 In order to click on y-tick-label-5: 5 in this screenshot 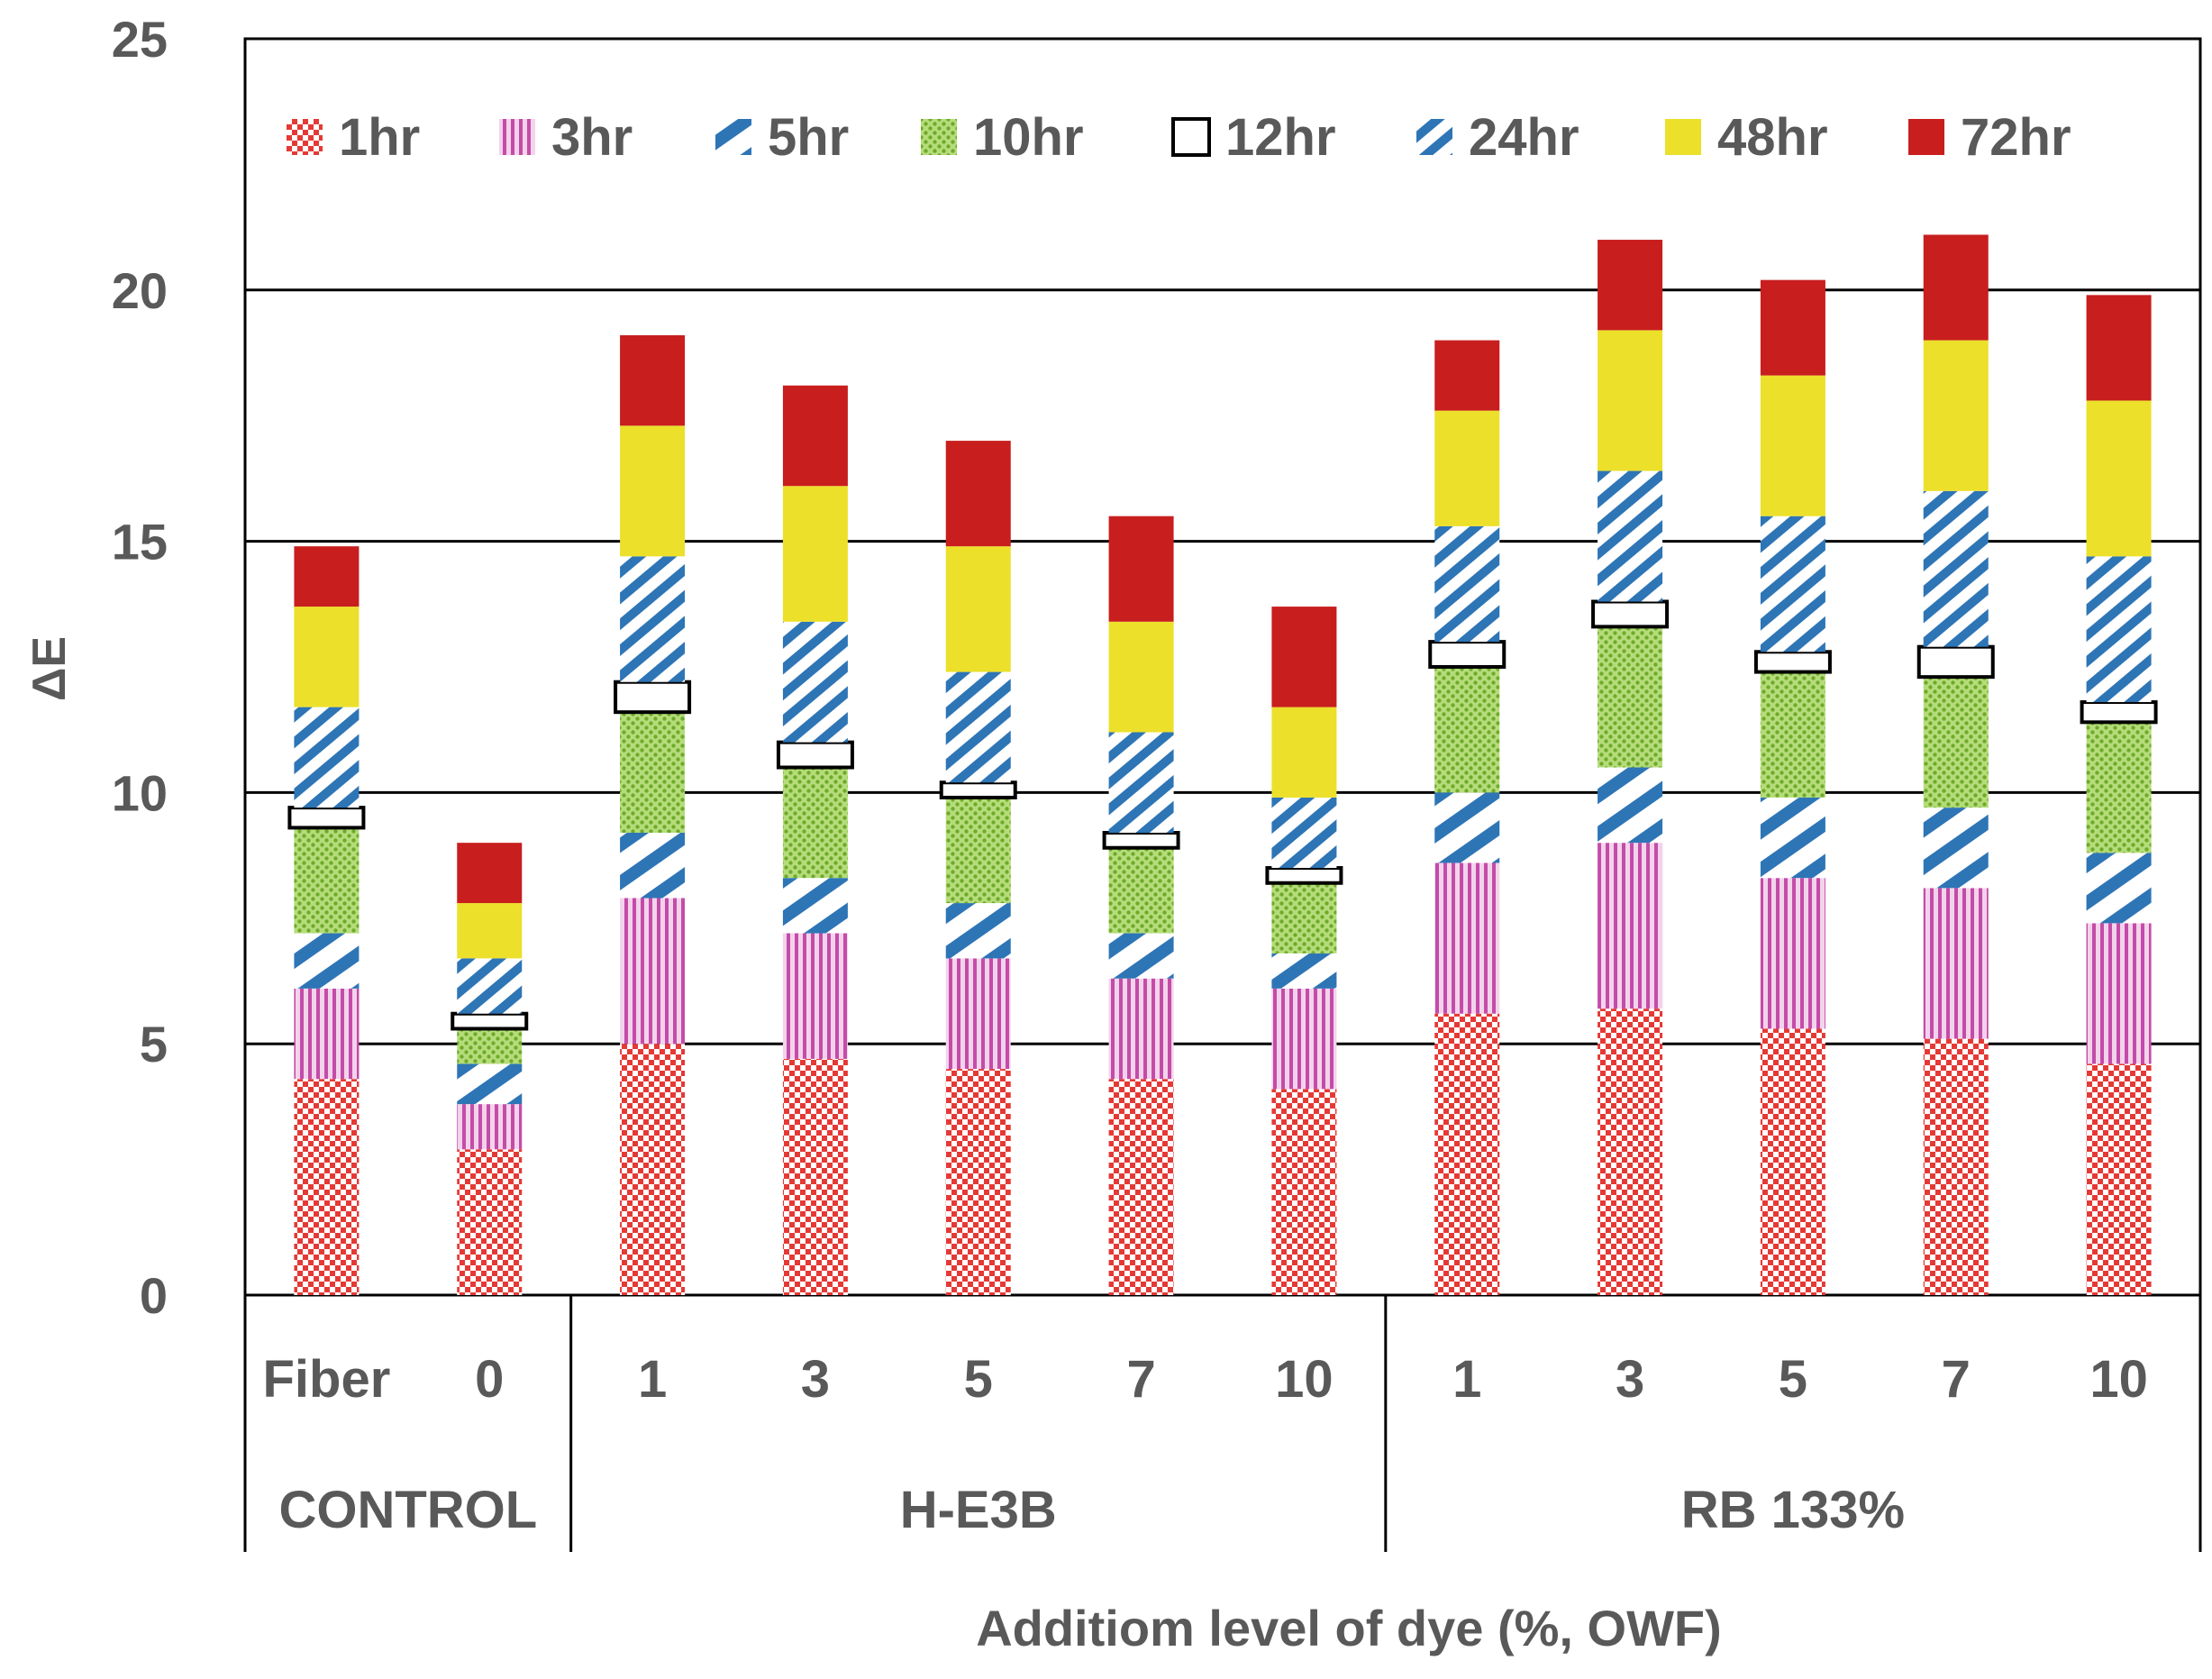, I will do `click(154, 1044)`.